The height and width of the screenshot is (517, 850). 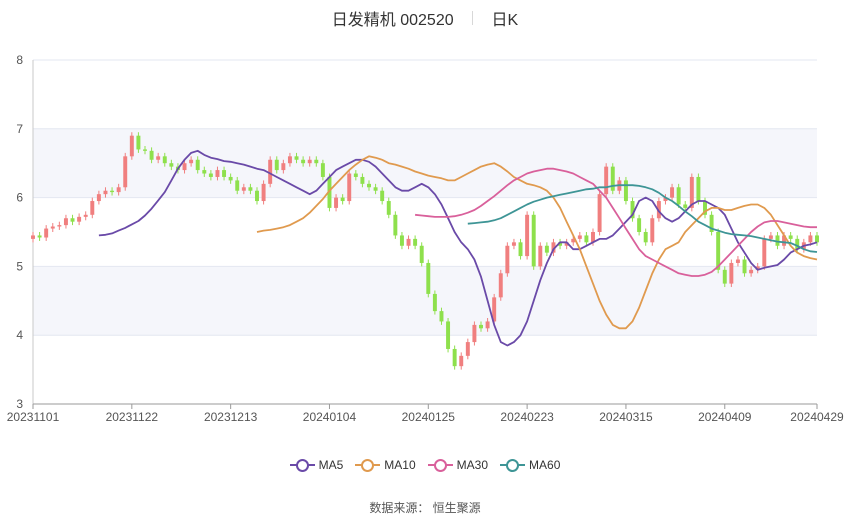 I want to click on ma-line-ma60, so click(x=642, y=218).